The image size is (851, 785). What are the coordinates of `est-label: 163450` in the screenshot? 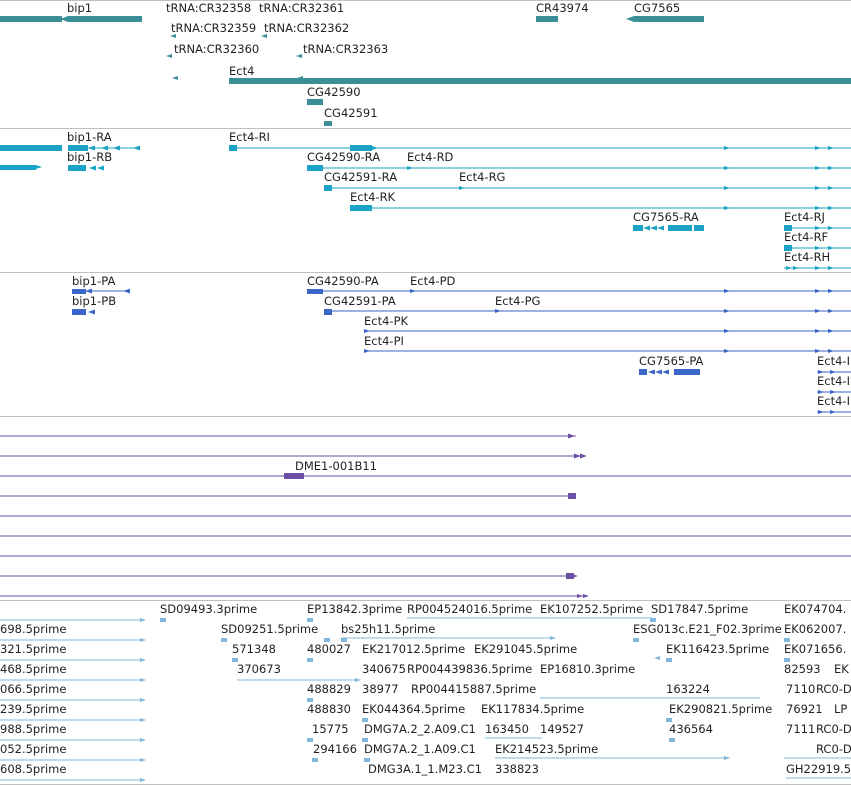 It's located at (507, 729).